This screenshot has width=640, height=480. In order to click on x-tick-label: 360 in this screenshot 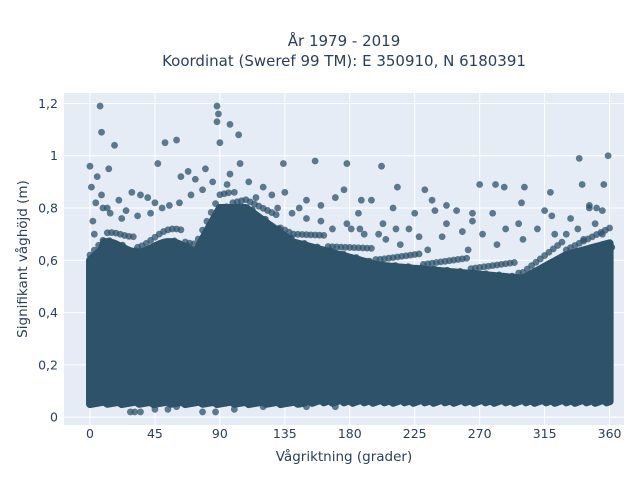, I will do `click(610, 433)`.